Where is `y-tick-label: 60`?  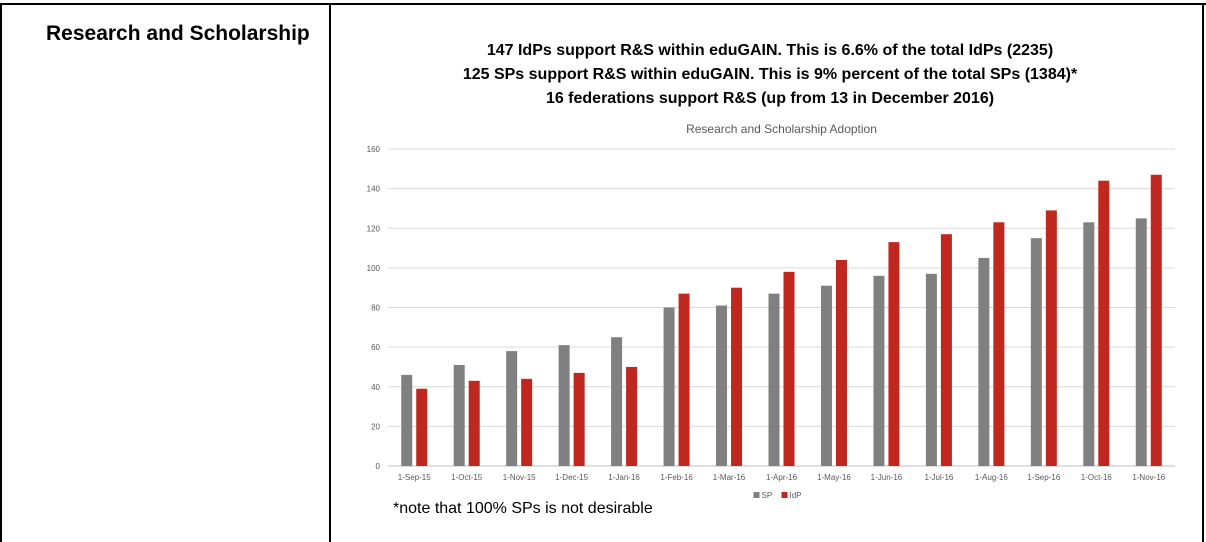
y-tick-label: 60 is located at coordinates (375, 347).